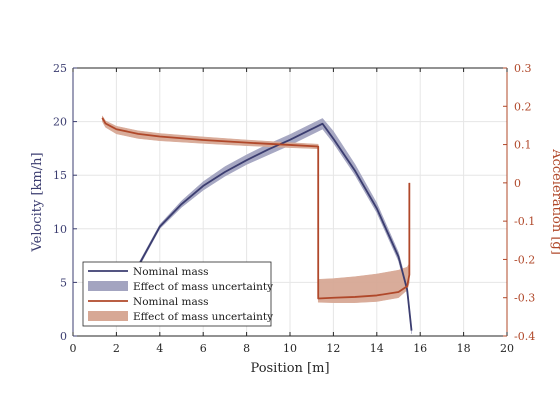 Image resolution: width=560 pixels, height=420 pixels. What do you see at coordinates (524, 221) in the screenshot?
I see `right-y-tick-label: -0.1` at bounding box center [524, 221].